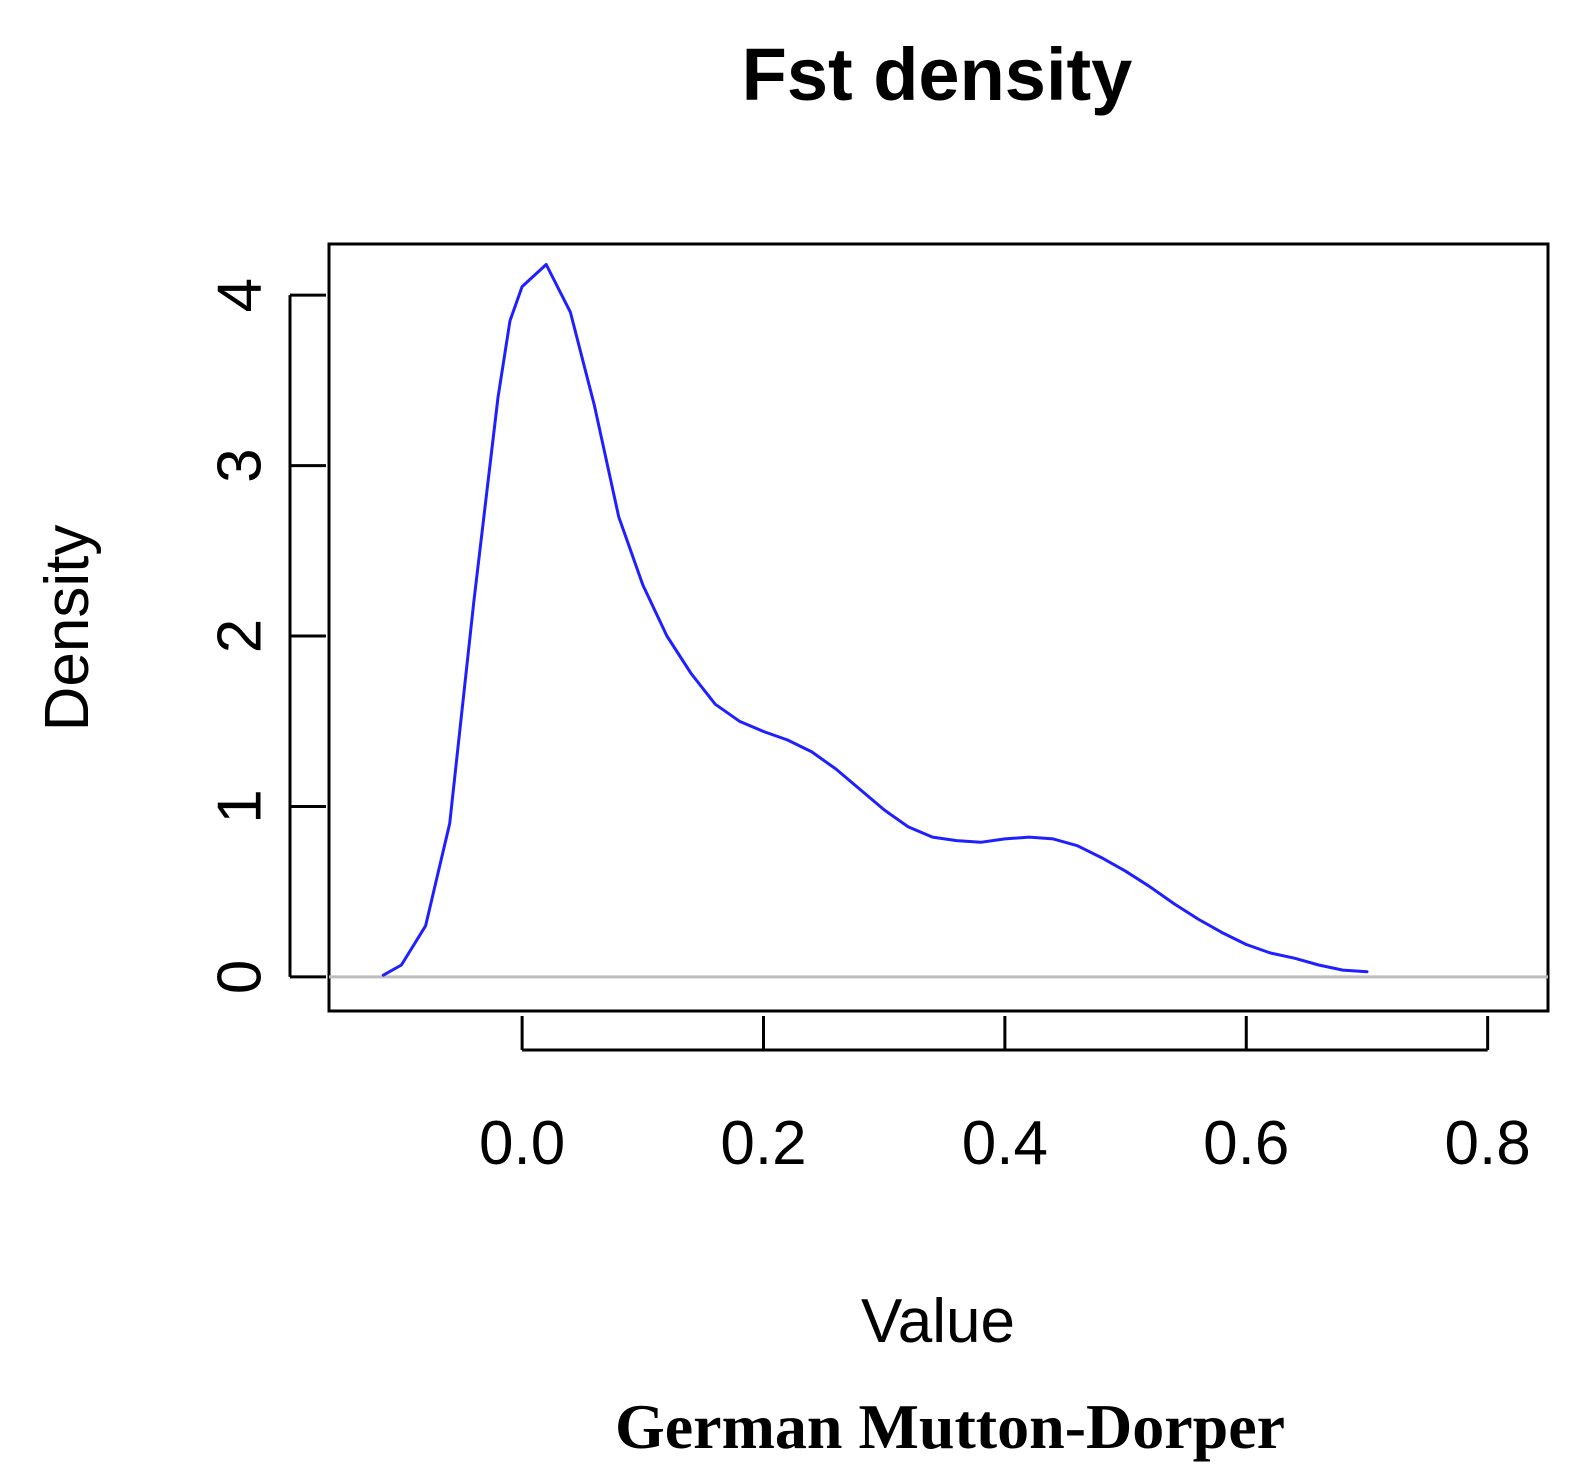 The height and width of the screenshot is (1471, 1589). Describe the element at coordinates (240, 977) in the screenshot. I see `y-tick-label: 0` at that location.